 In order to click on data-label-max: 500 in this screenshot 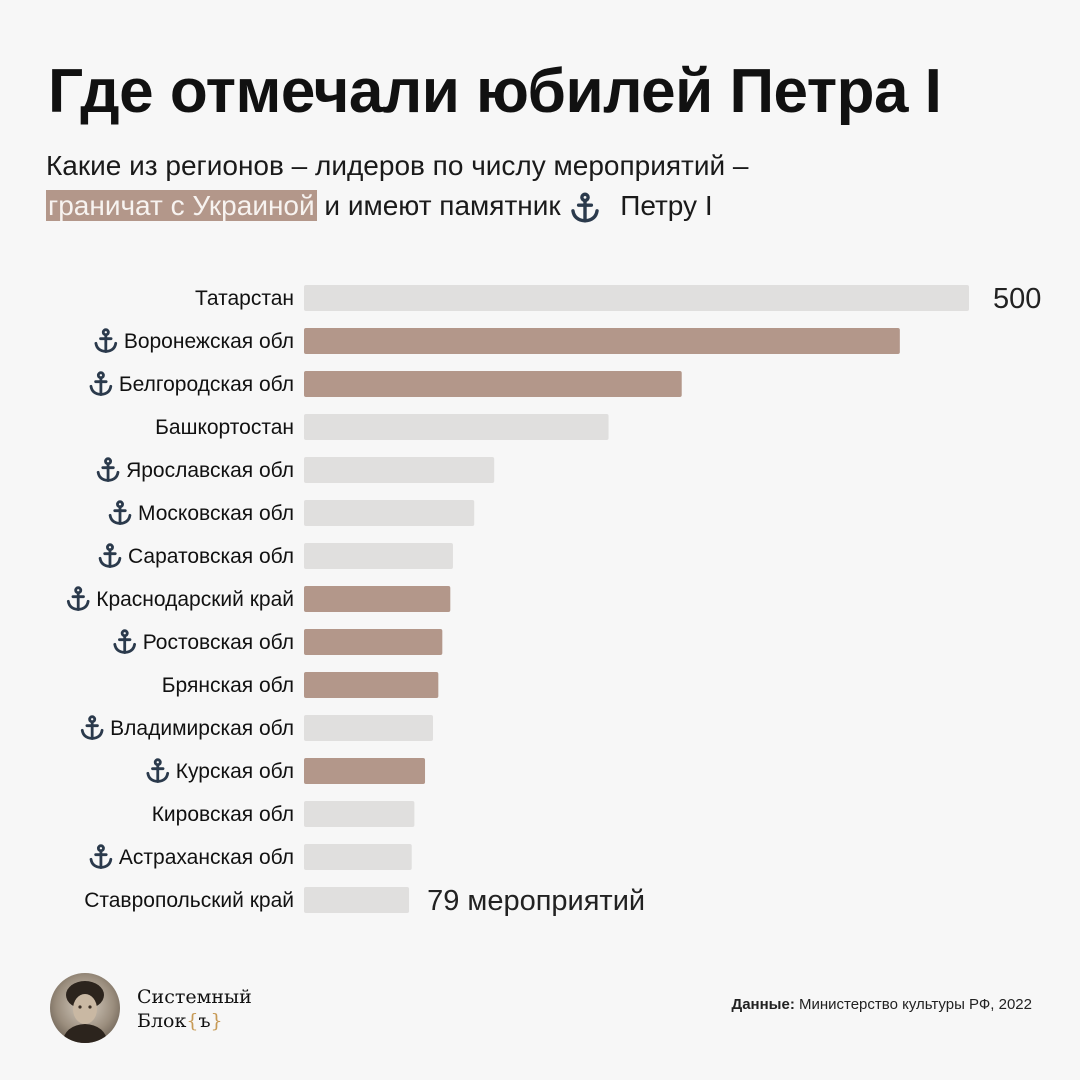, I will do `click(1017, 299)`.